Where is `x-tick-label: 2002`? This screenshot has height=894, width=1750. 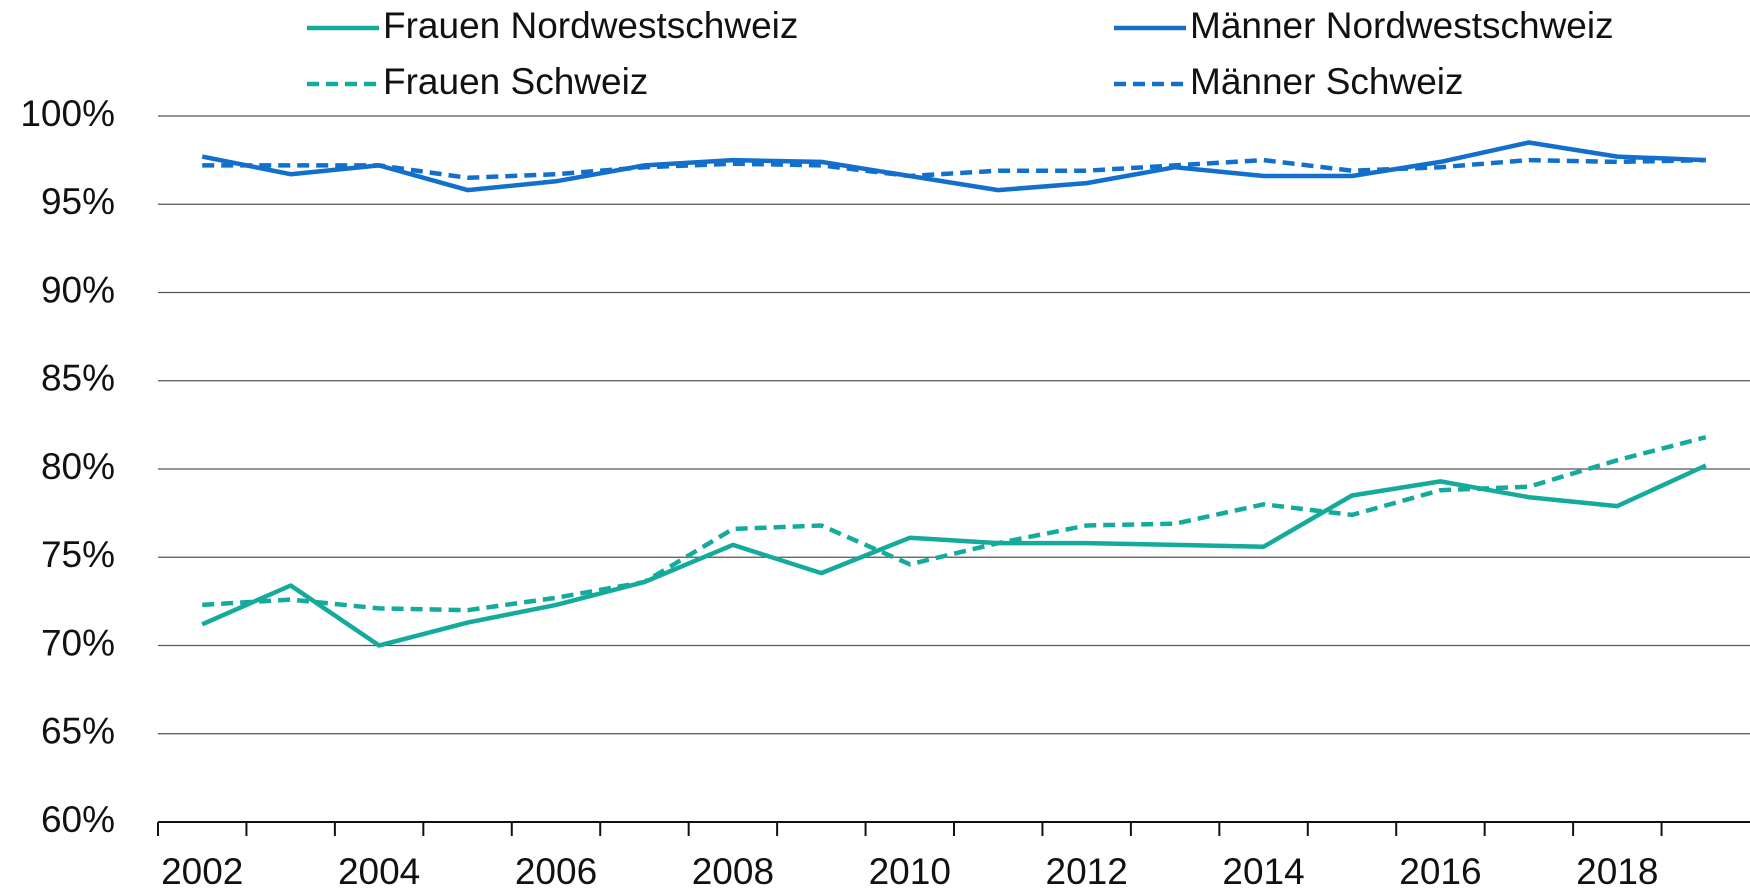
x-tick-label: 2002 is located at coordinates (202, 871).